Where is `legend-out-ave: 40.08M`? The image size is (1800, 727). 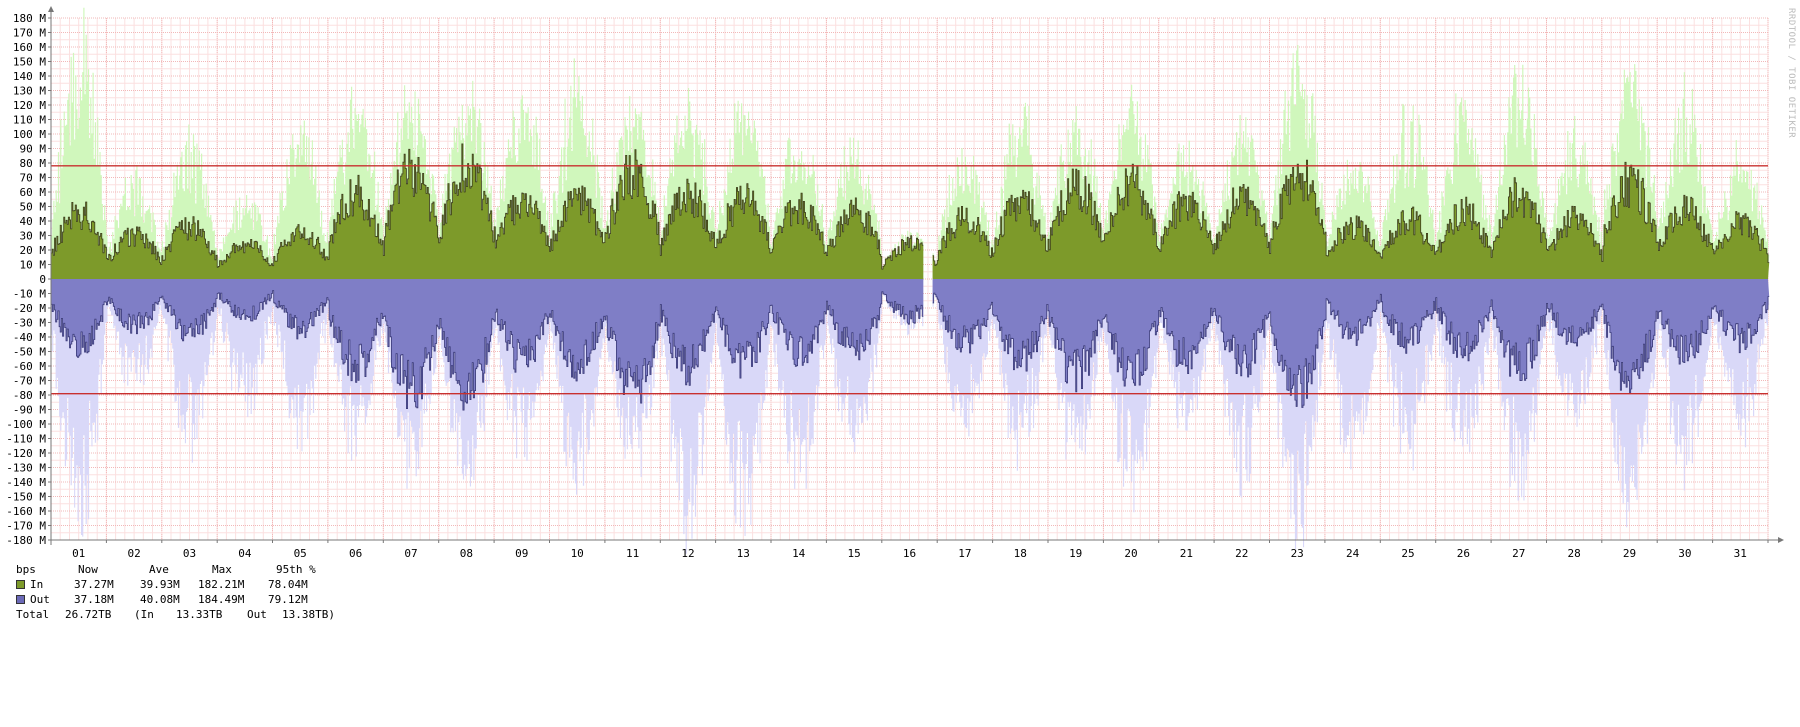
legend-out-ave: 40.08M is located at coordinates (160, 599).